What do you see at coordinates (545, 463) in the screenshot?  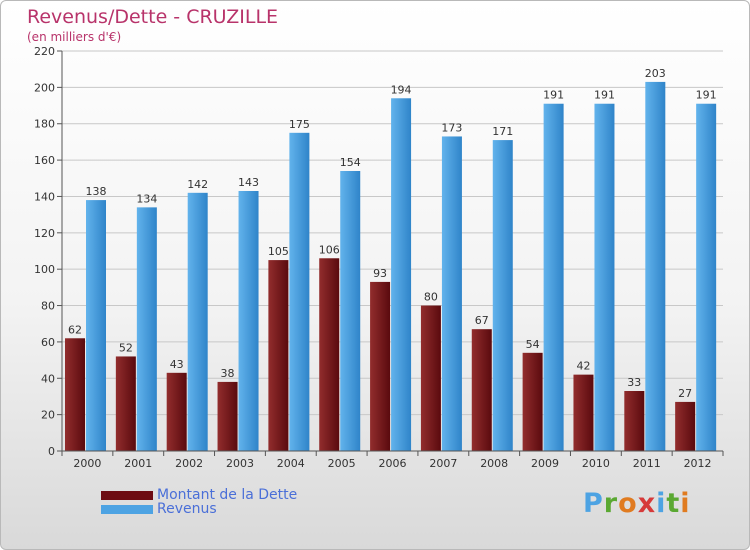 I see `x-tick-label: 2009` at bounding box center [545, 463].